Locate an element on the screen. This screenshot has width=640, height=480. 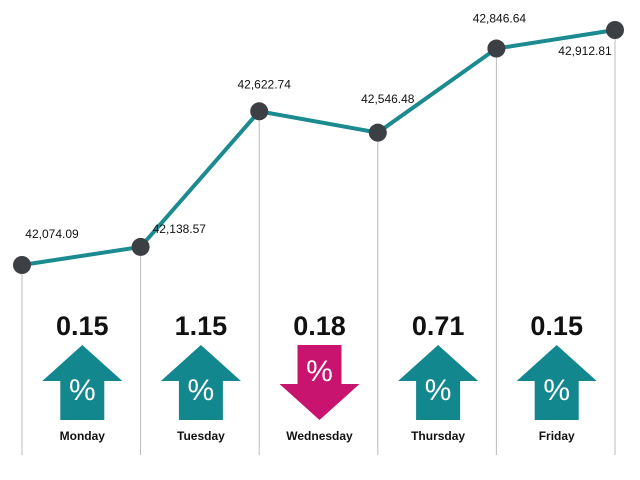
day-label: Monday is located at coordinates (83, 436).